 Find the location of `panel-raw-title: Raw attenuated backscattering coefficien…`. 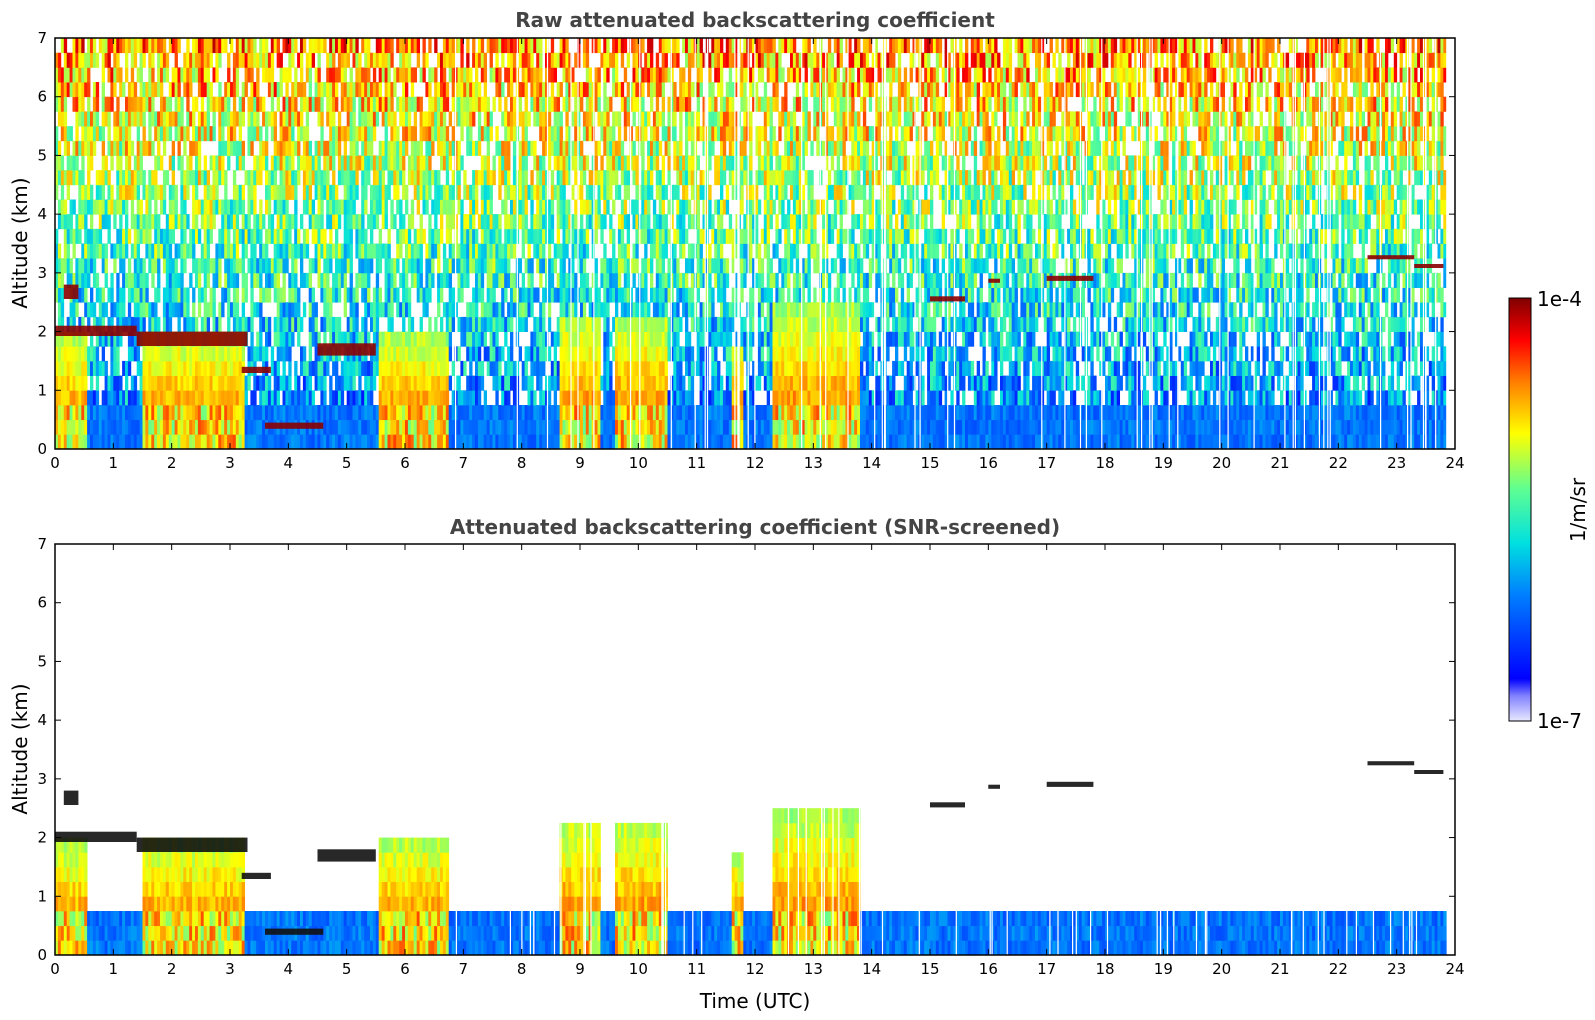

panel-raw-title: Raw attenuated backscattering coefficien… is located at coordinates (755, 20).